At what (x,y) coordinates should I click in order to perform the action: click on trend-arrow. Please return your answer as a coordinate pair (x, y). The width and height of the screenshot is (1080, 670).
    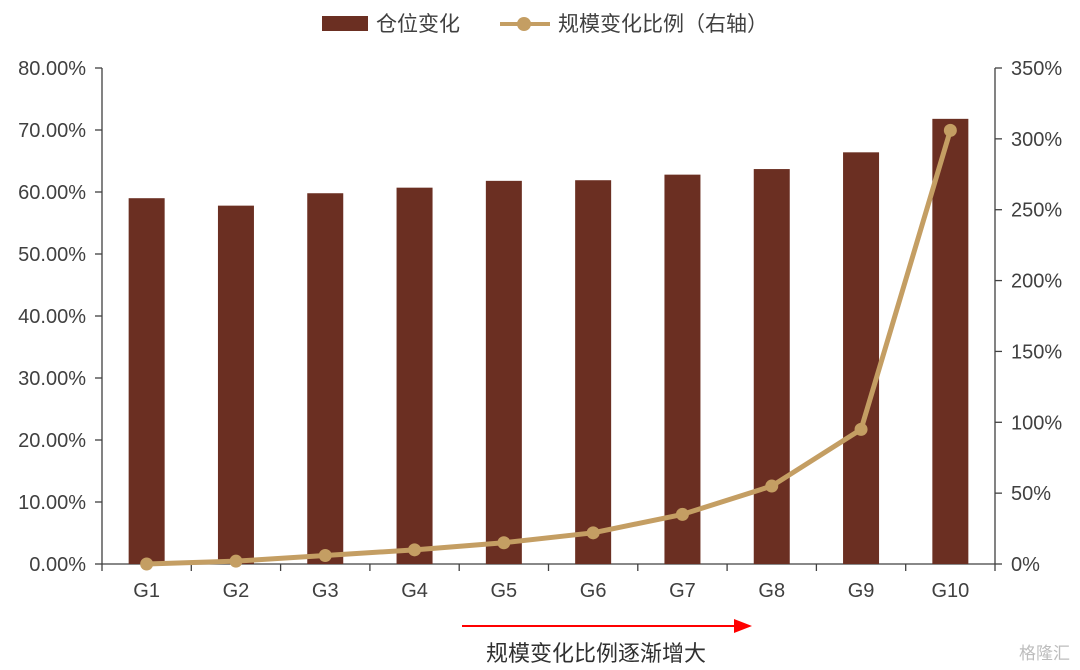
    Looking at the image, I should click on (607, 626).